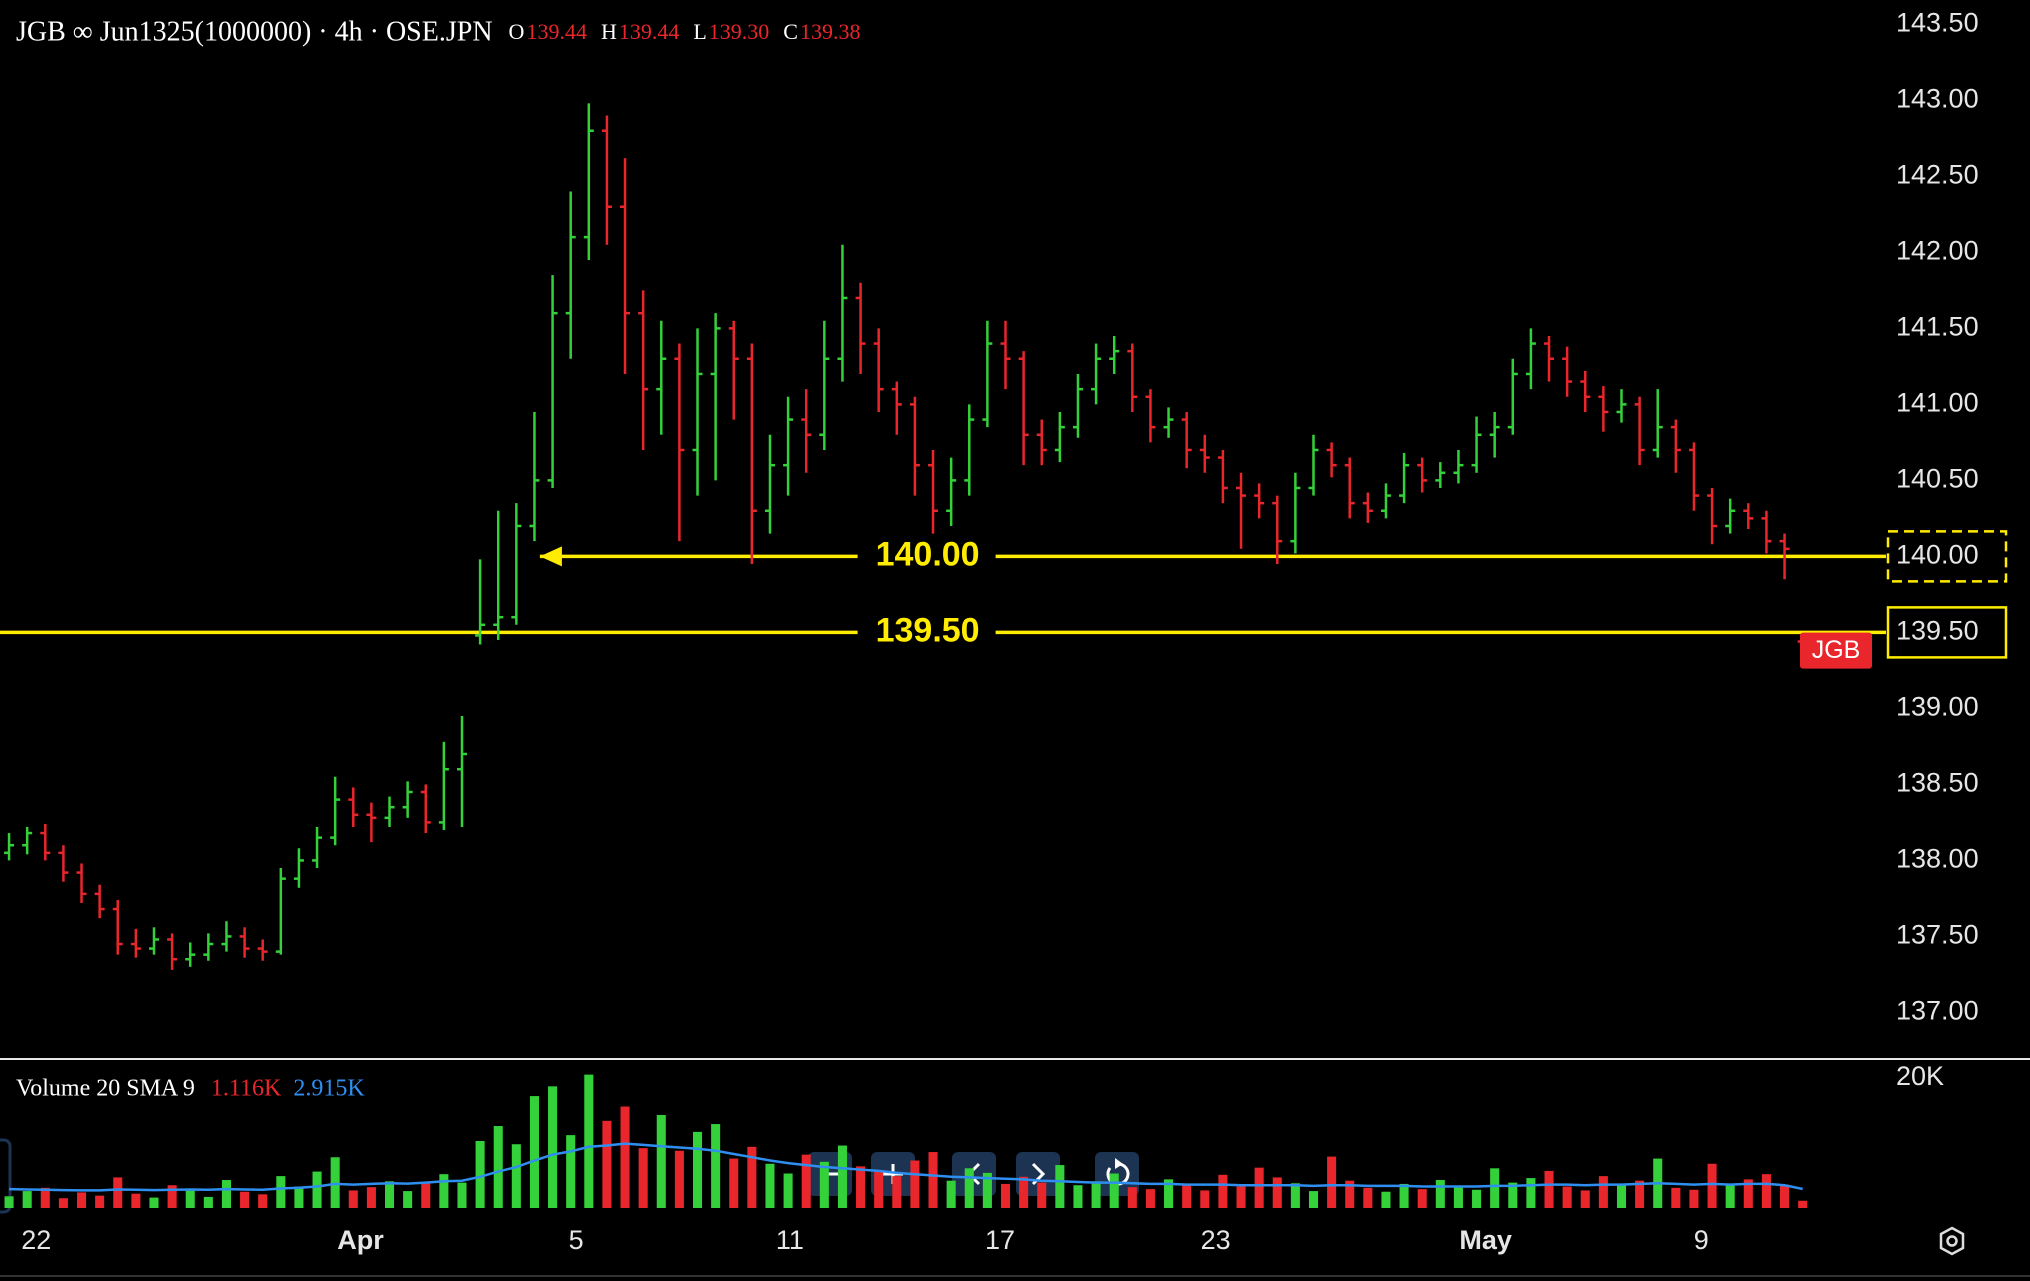 Image resolution: width=2030 pixels, height=1281 pixels. Describe the element at coordinates (1937, 326) in the screenshot. I see `y-tick-label: 141.50` at that location.